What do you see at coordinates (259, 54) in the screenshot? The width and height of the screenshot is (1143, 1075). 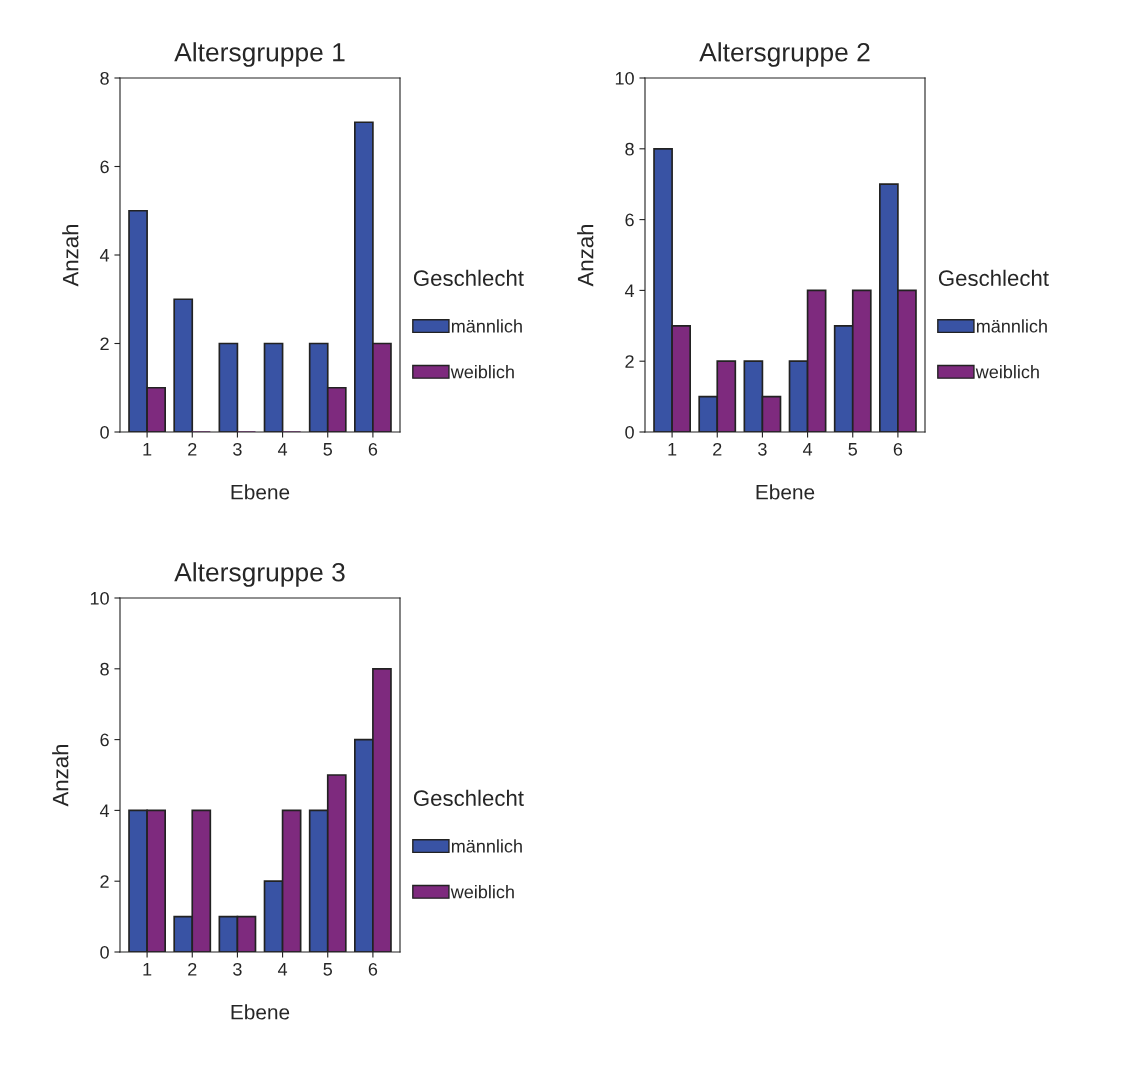 I see `chart-title: Altersgruppe 1` at bounding box center [259, 54].